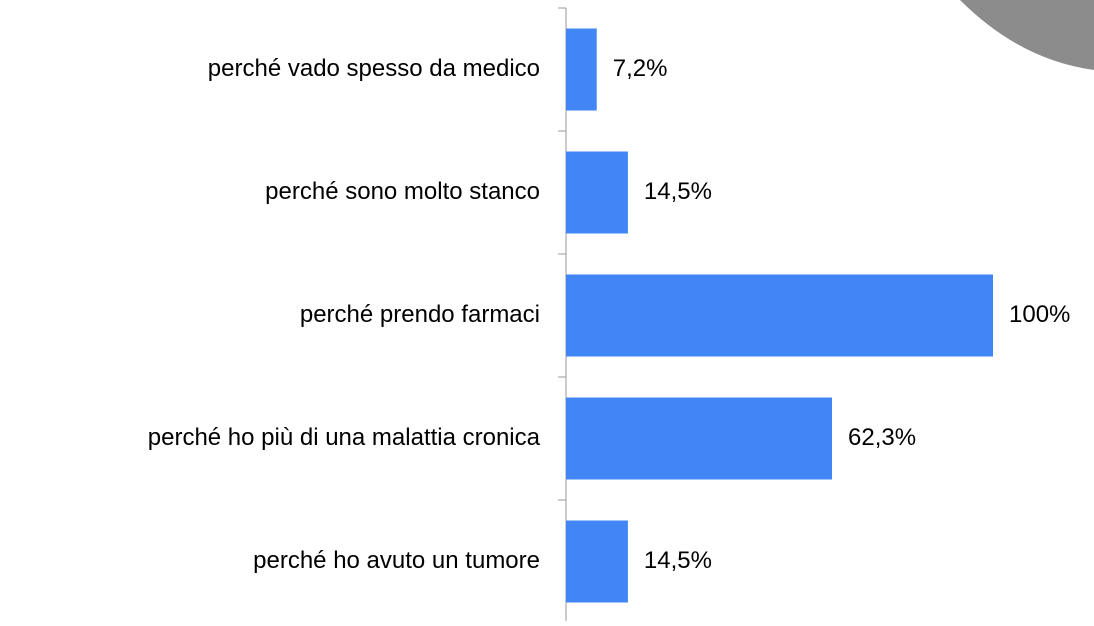 The width and height of the screenshot is (1094, 626). What do you see at coordinates (420, 314) in the screenshot?
I see `category-label: perché prendo farmaci` at bounding box center [420, 314].